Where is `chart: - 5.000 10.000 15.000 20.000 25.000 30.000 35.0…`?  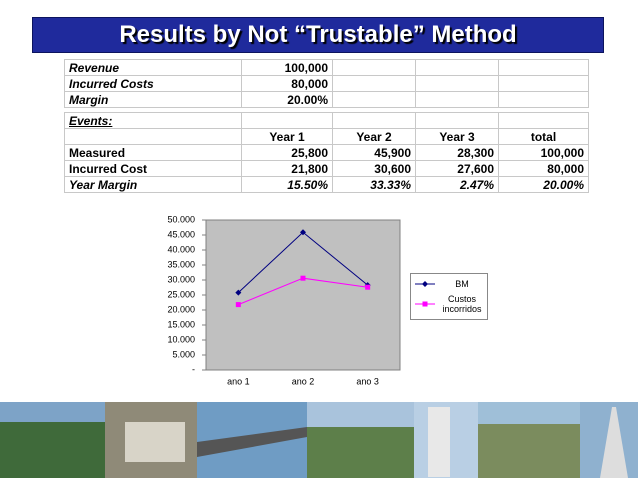
chart: - 5.000 10.000 15.000 20.000 25.000 30.000 35.0… is located at coordinates (284, 300).